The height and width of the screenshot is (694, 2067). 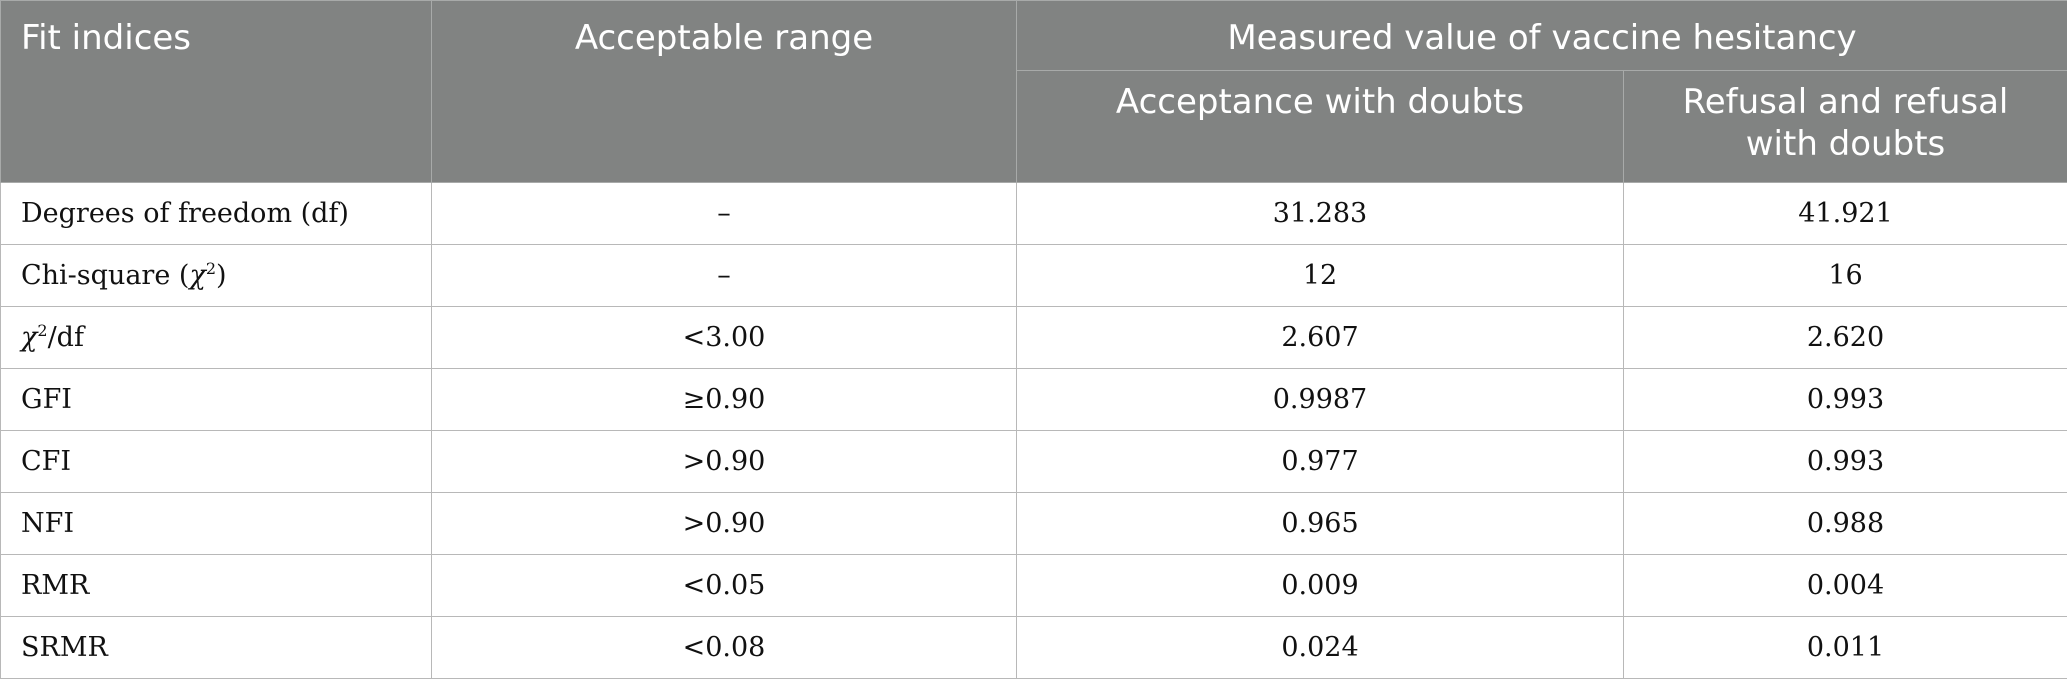 I want to click on table-row: Chi-square (χ2) – 12 16, so click(x=1033, y=275).